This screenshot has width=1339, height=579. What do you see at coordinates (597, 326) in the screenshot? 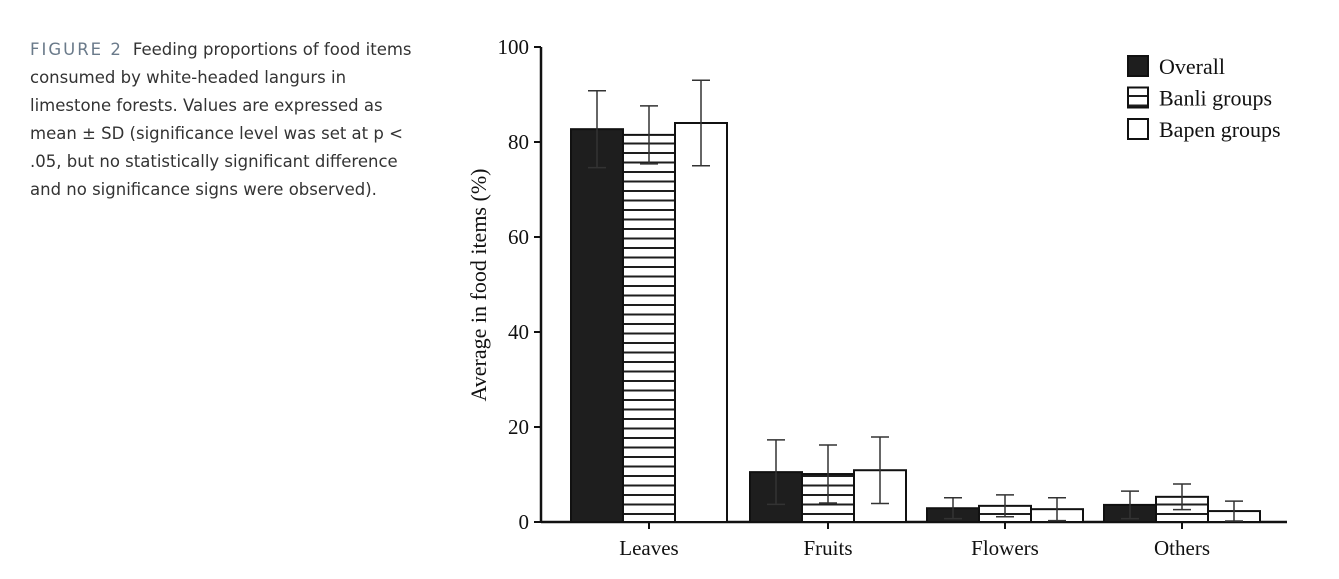
I see `bar-overall` at bounding box center [597, 326].